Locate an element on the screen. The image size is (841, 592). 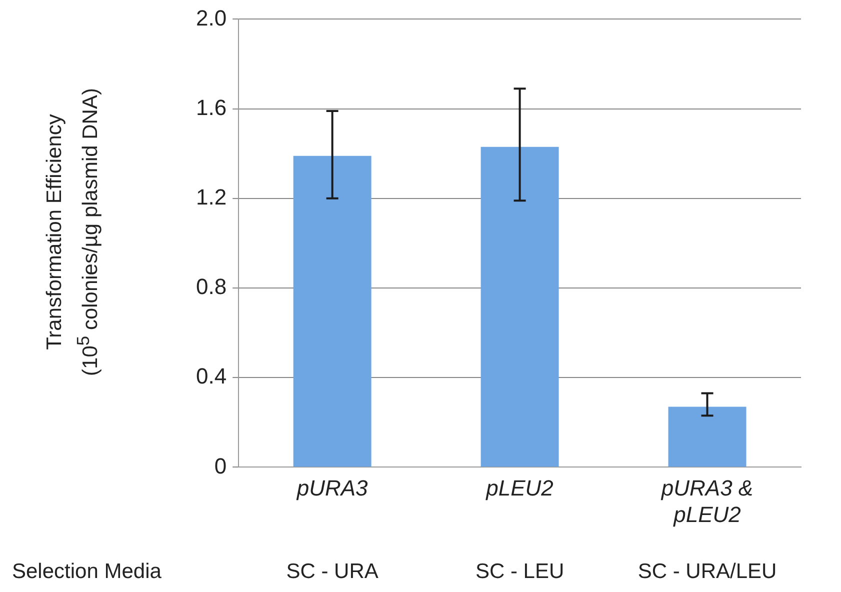
text: SC - URA/LEU is located at coordinates (707, 571).